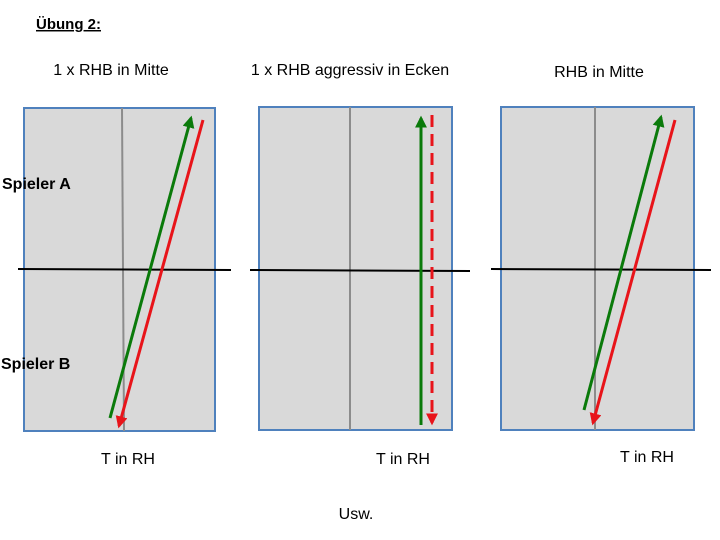 Image resolution: width=720 pixels, height=540 pixels. Describe the element at coordinates (35, 364) in the screenshot. I see `player-label: Spieler B` at that location.